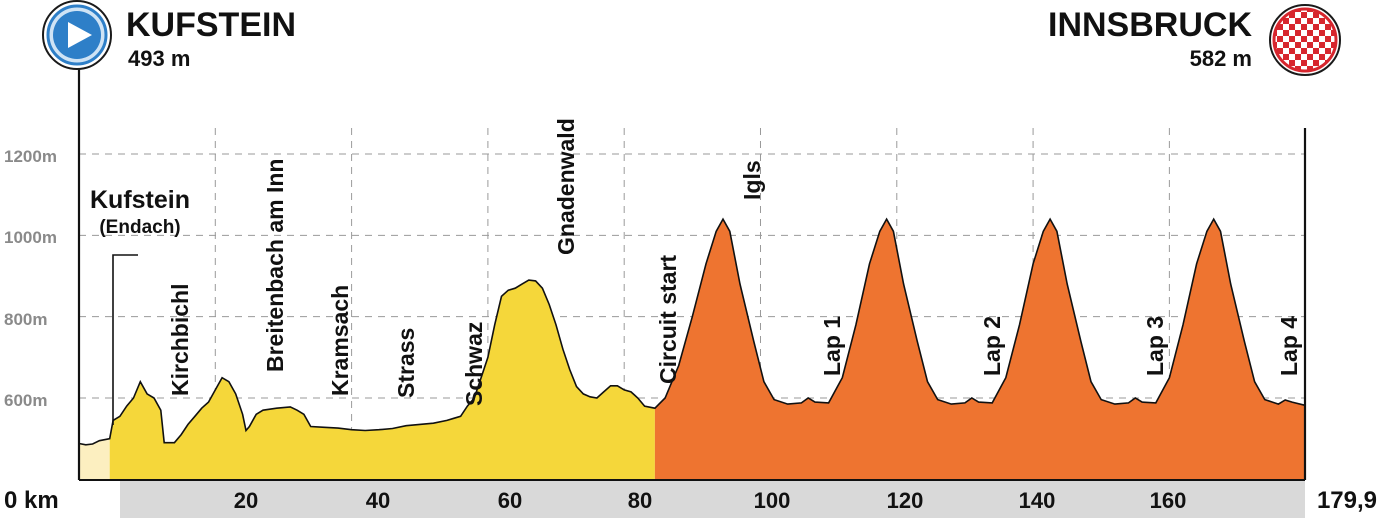  I want to click on y-tick-label: 1200m, so click(30, 156).